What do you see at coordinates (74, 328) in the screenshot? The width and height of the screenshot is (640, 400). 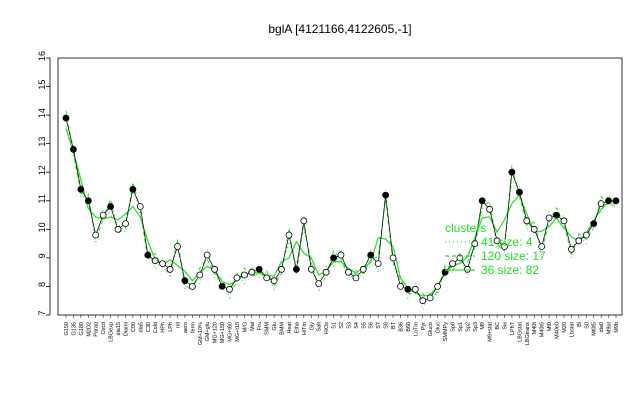 I see `x-tick-label: G135` at bounding box center [74, 328].